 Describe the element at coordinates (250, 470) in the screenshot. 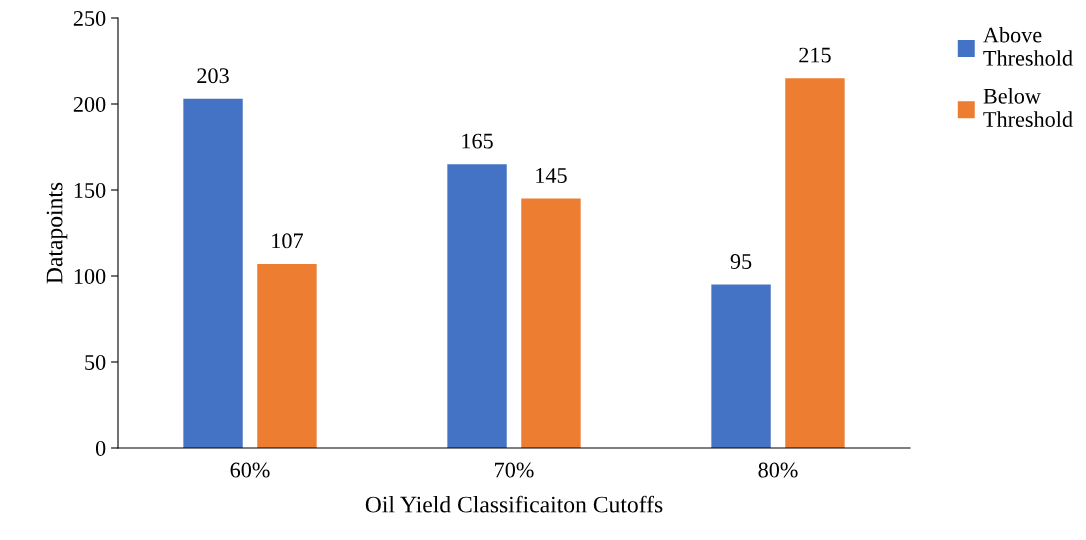

I see `x-tick-label: 60%` at that location.